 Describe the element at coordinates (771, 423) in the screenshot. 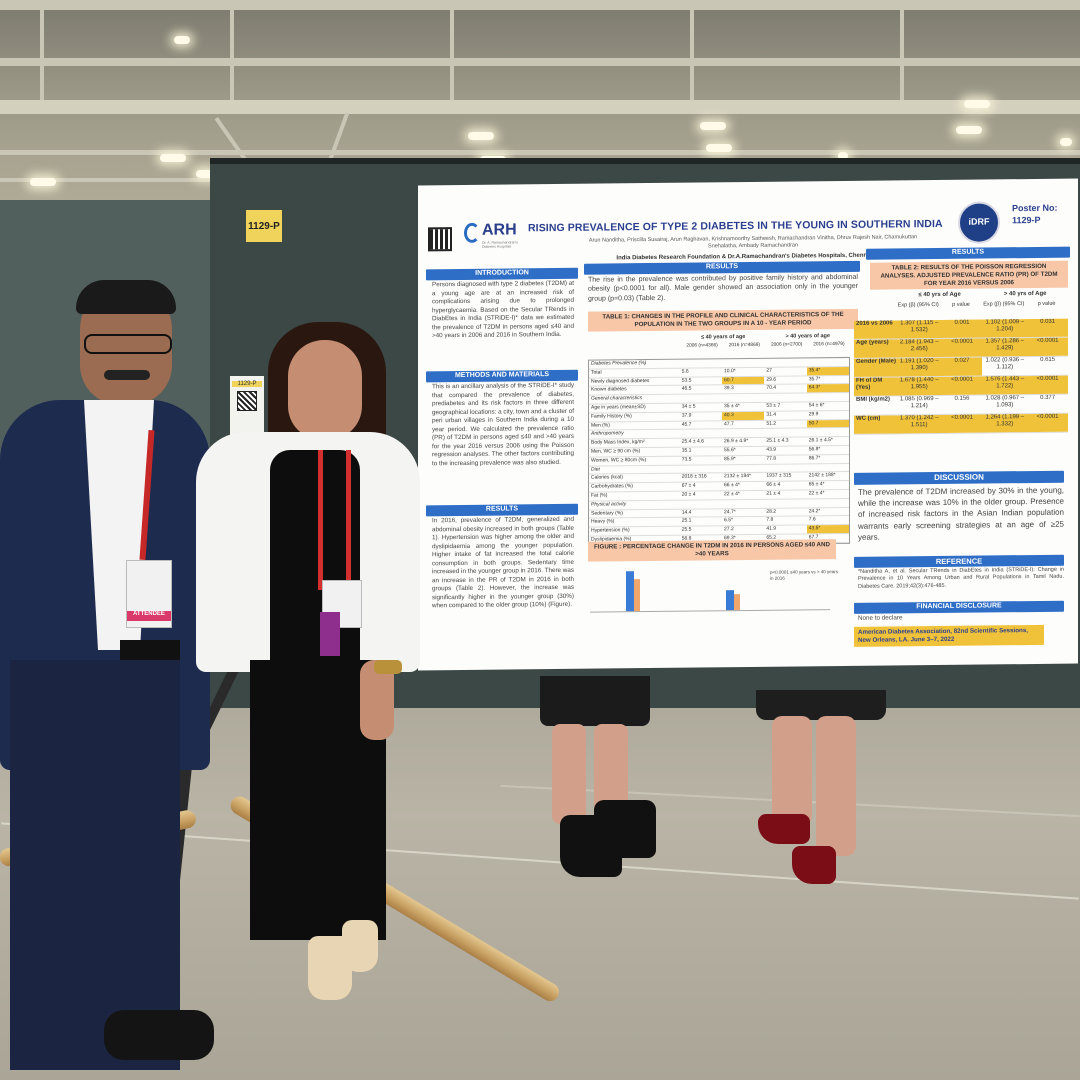

I see `table1-cell: 51.2` at that location.